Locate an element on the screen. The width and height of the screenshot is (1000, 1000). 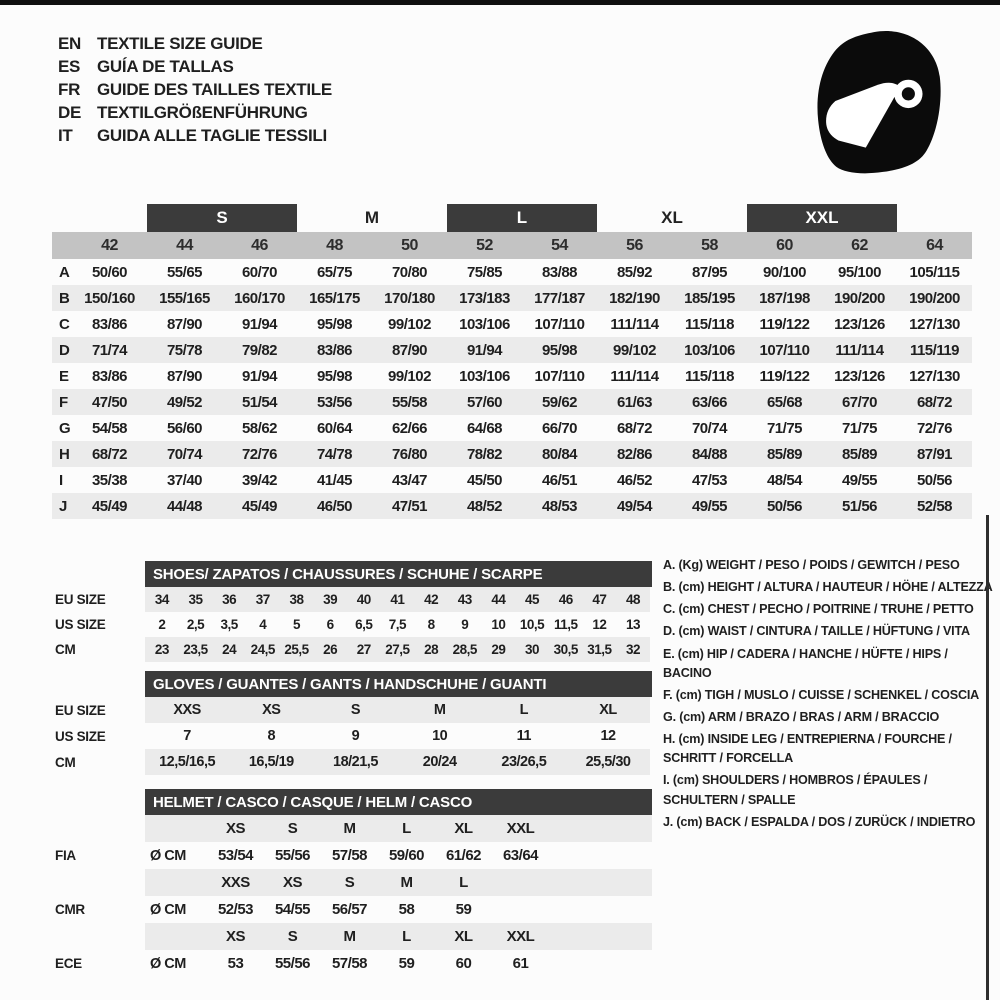
language-title: GUIDA ALLE TAGLIE TESSILI is located at coordinates (212, 135).